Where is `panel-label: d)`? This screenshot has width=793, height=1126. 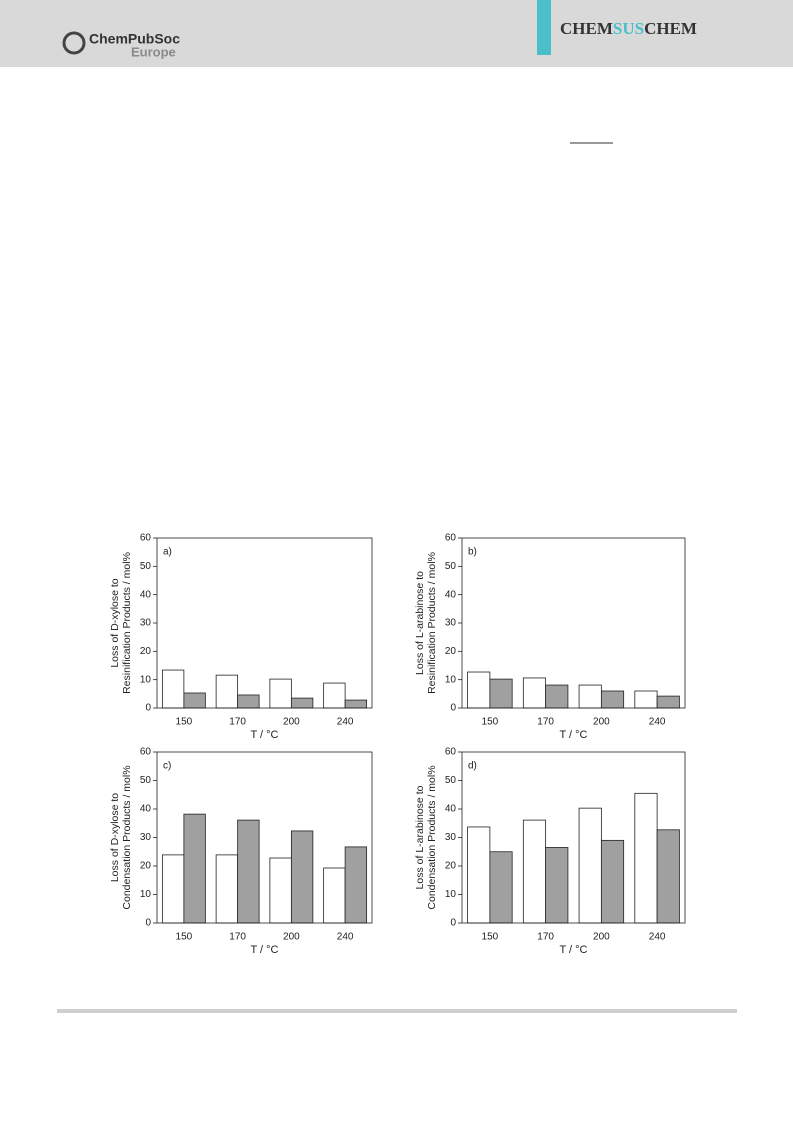 panel-label: d) is located at coordinates (472, 766).